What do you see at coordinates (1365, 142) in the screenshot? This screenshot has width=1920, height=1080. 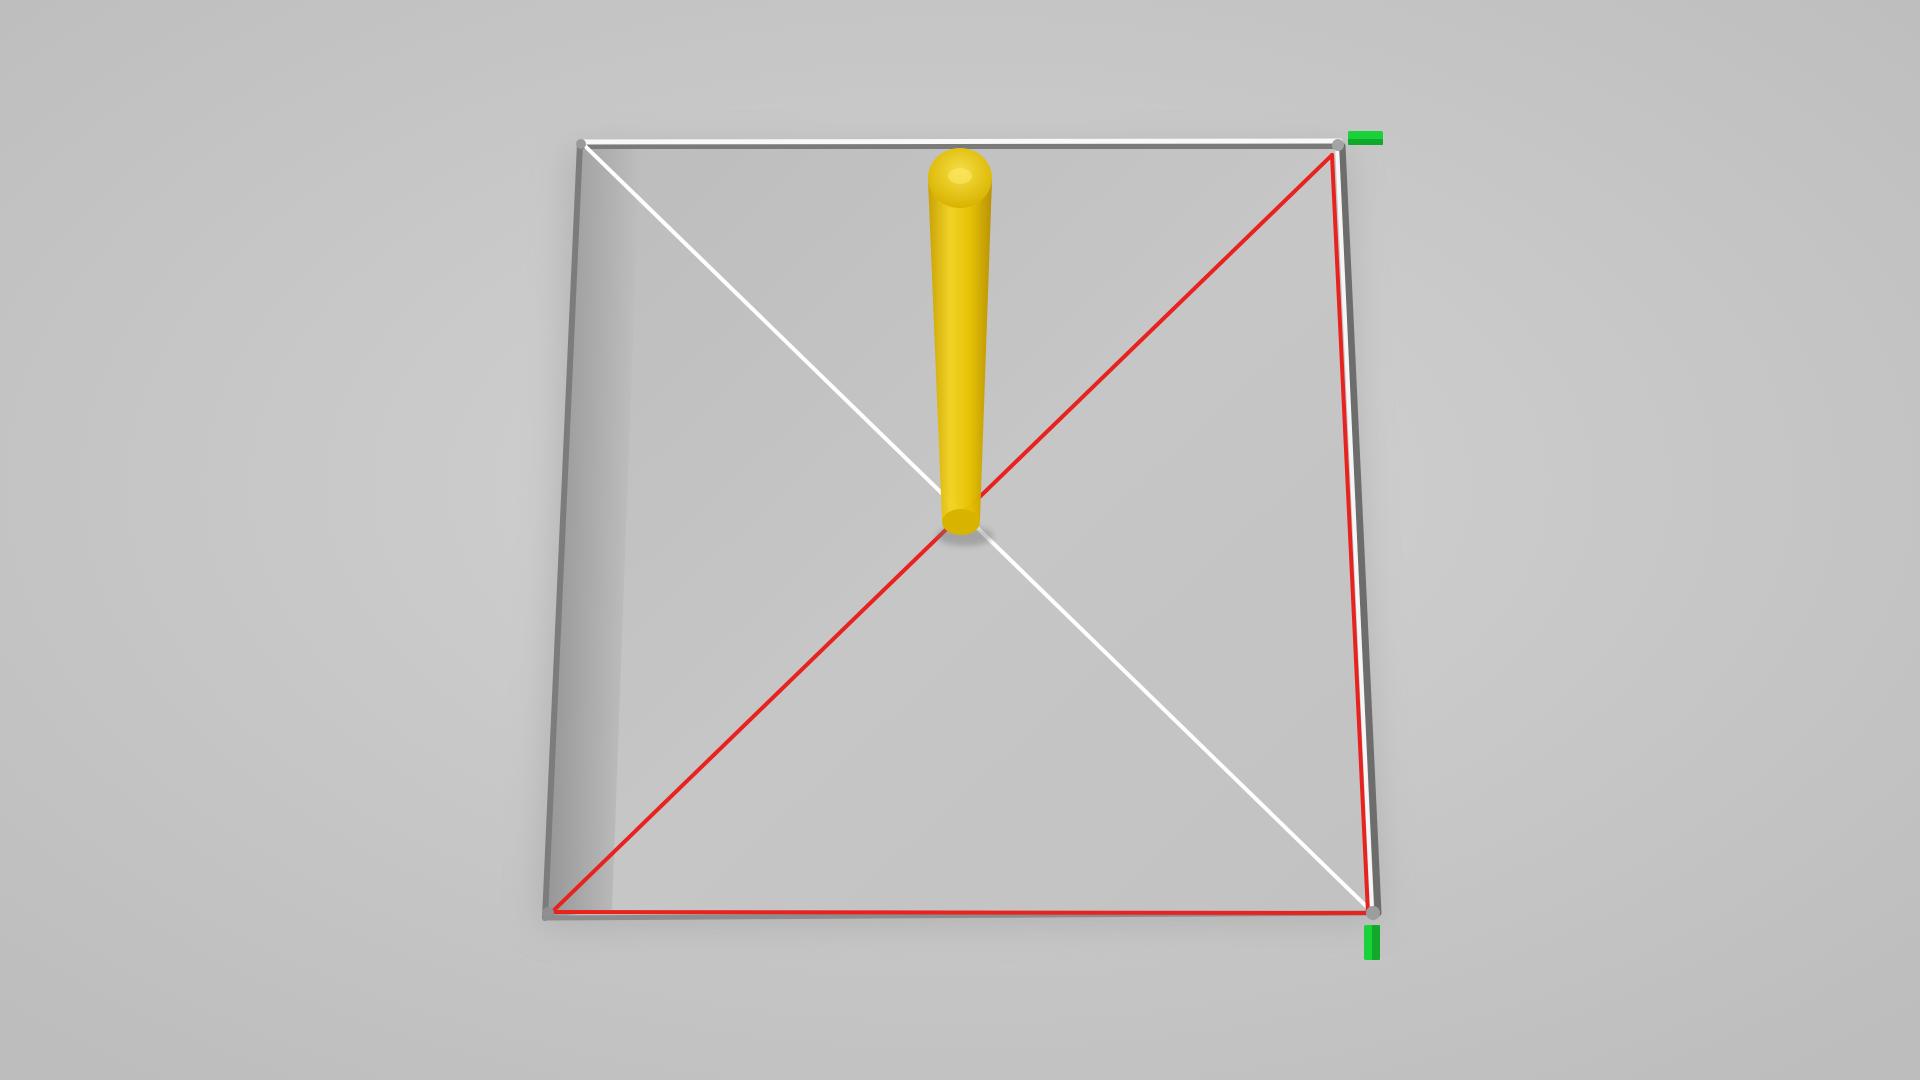 I see `green-marker-top-right-shade` at bounding box center [1365, 142].